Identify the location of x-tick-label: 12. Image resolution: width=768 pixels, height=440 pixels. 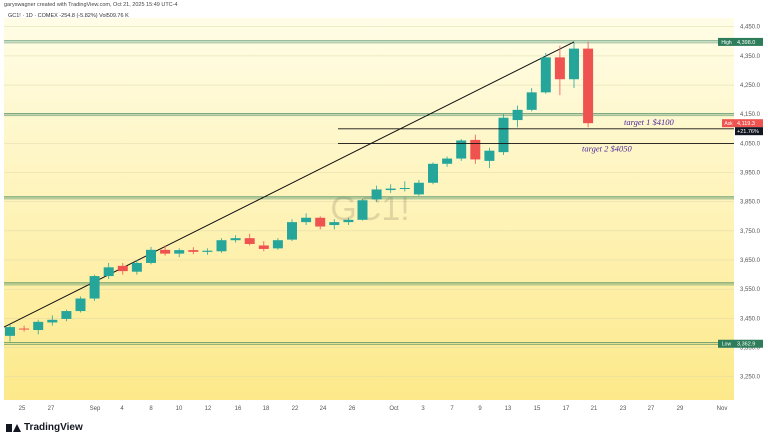
(208, 409).